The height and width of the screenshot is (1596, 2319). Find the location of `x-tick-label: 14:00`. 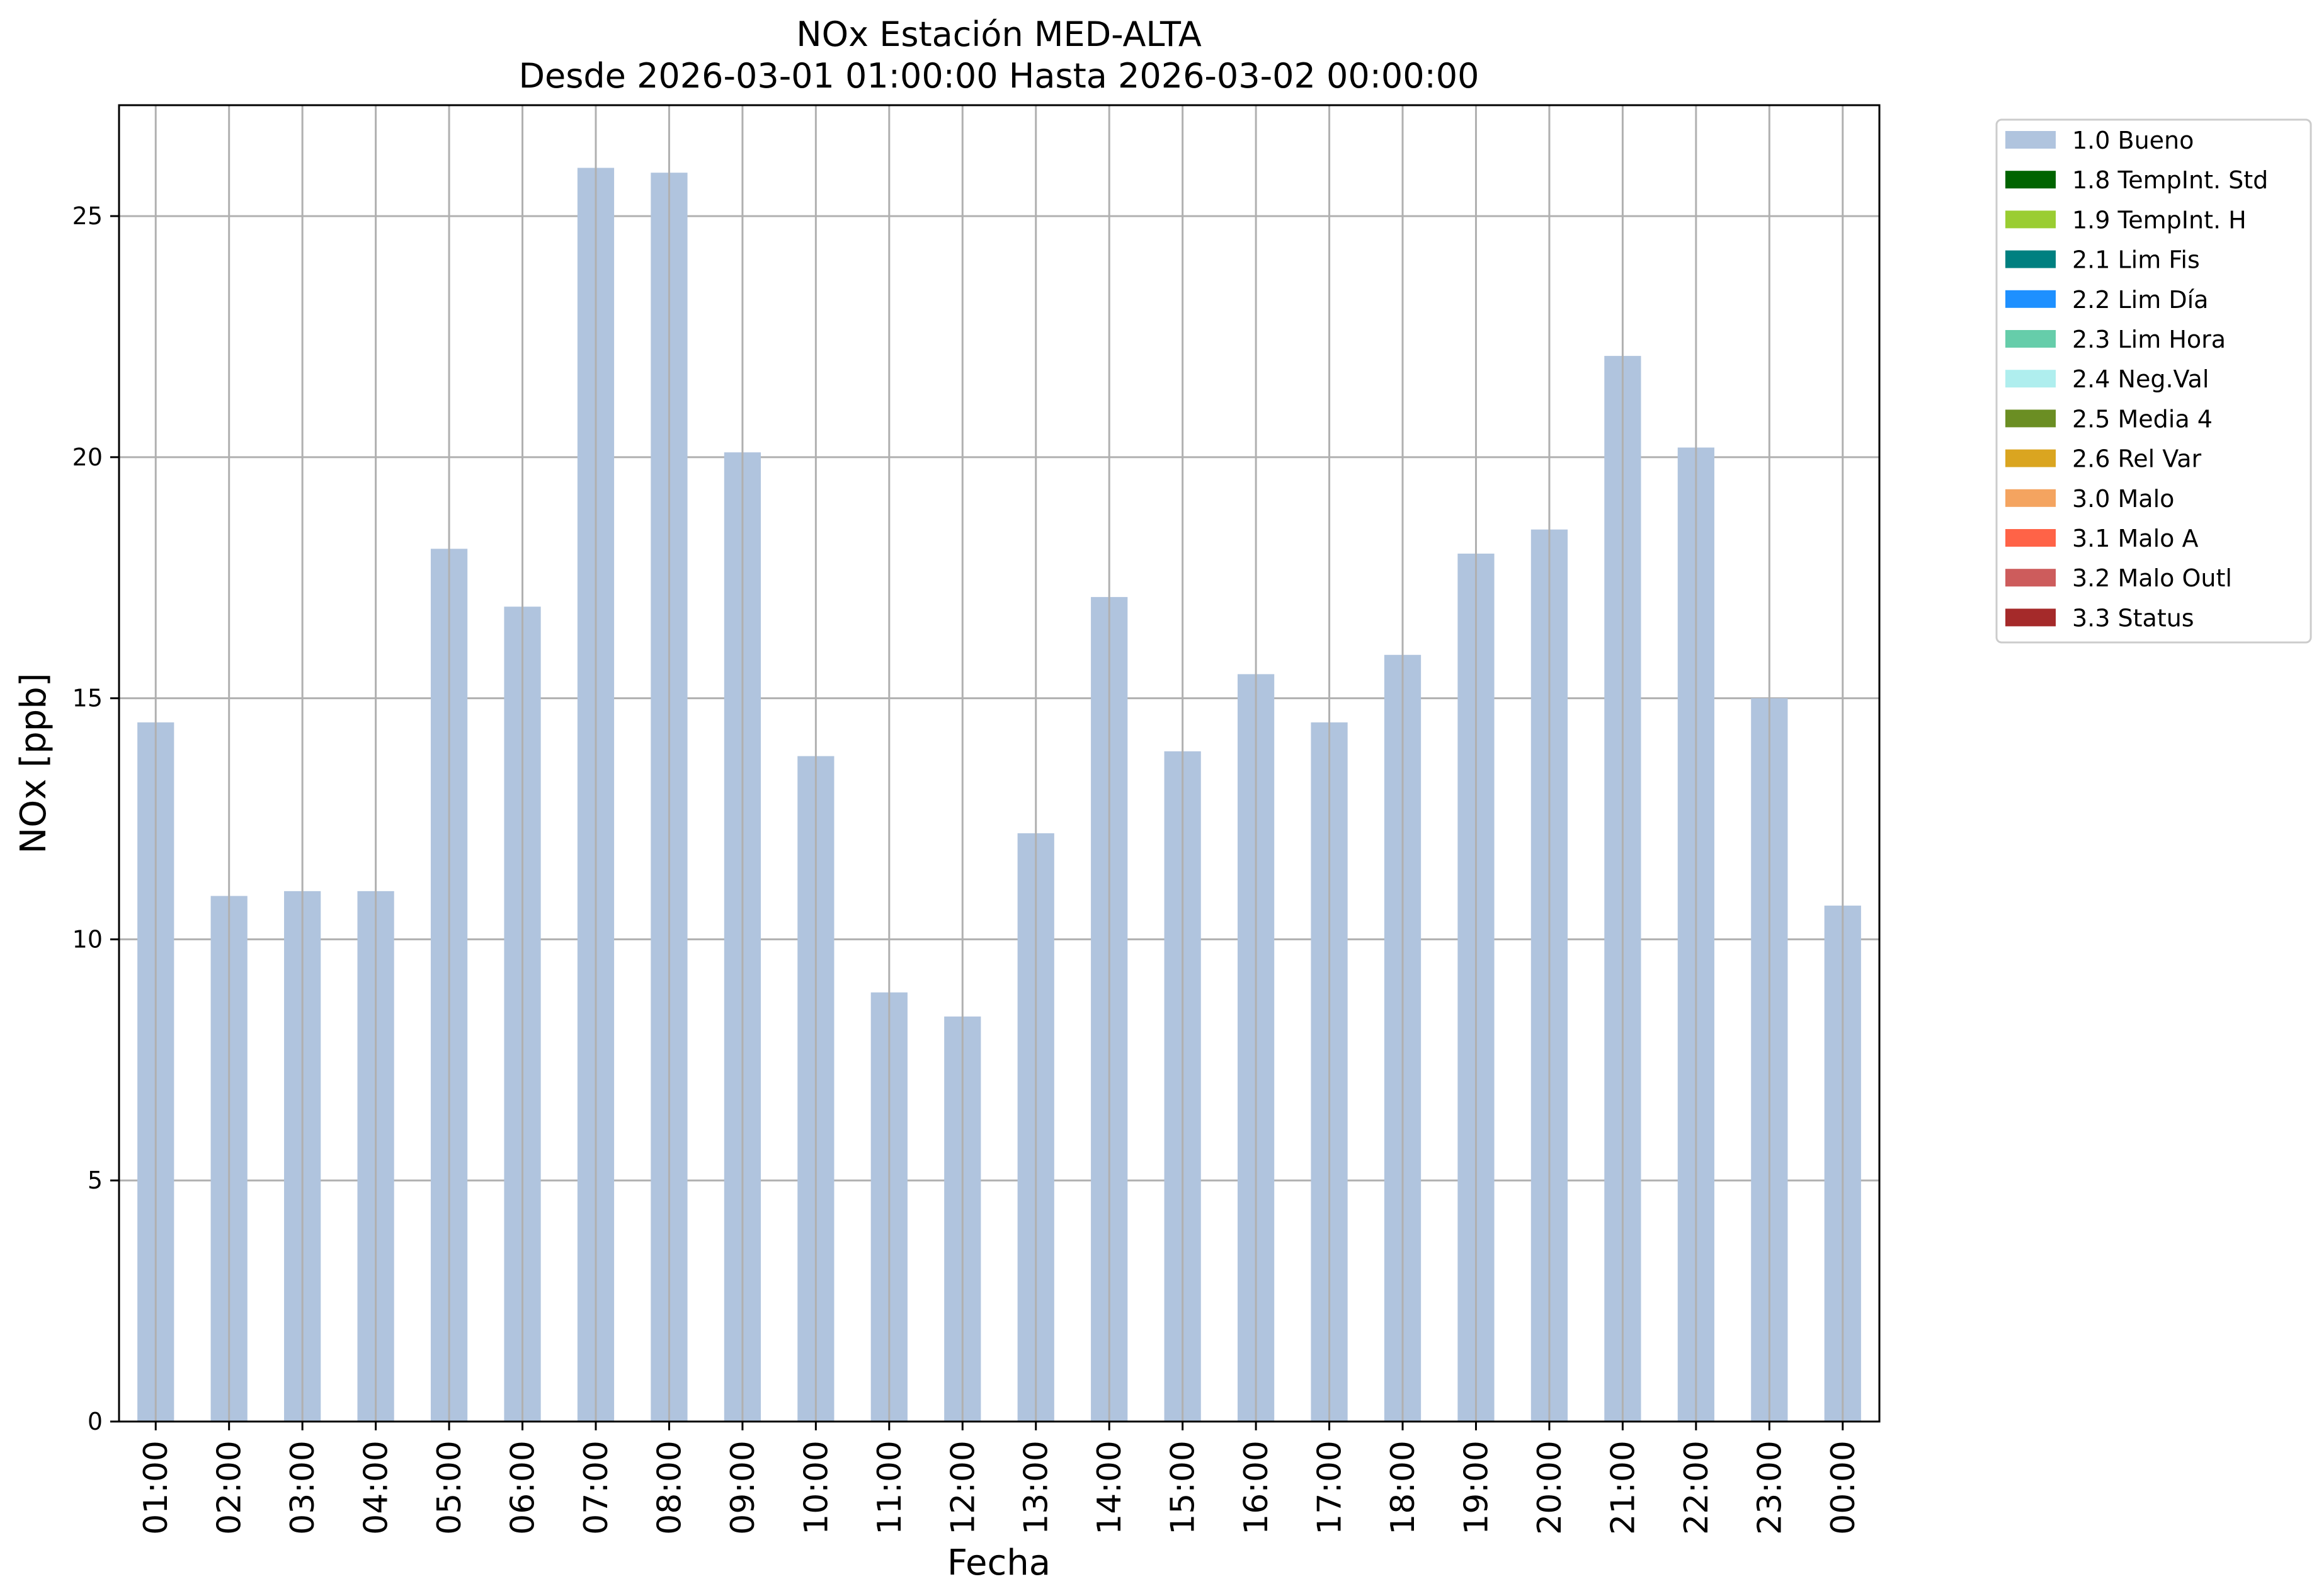

x-tick-label: 14:00 is located at coordinates (1110, 1487).